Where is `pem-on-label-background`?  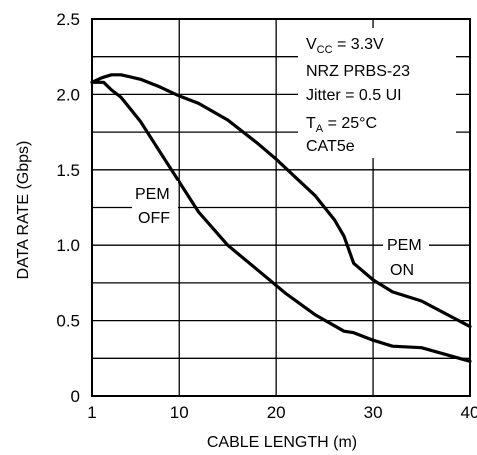
pem-on-label-background is located at coordinates (406, 256).